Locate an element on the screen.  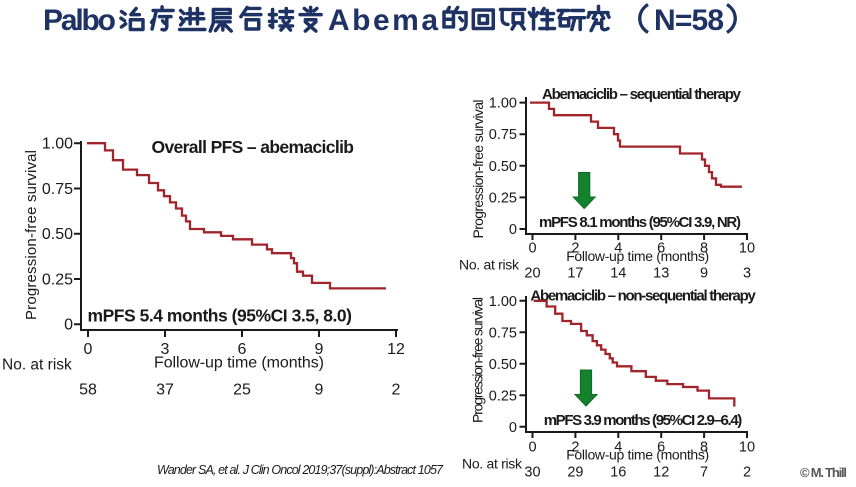
svg-text:mPFS 8.1 months (95%CI 3.9, NR: mPFS 8.1 months (95%CI 3.9, NR) is located at coordinates (640, 222).